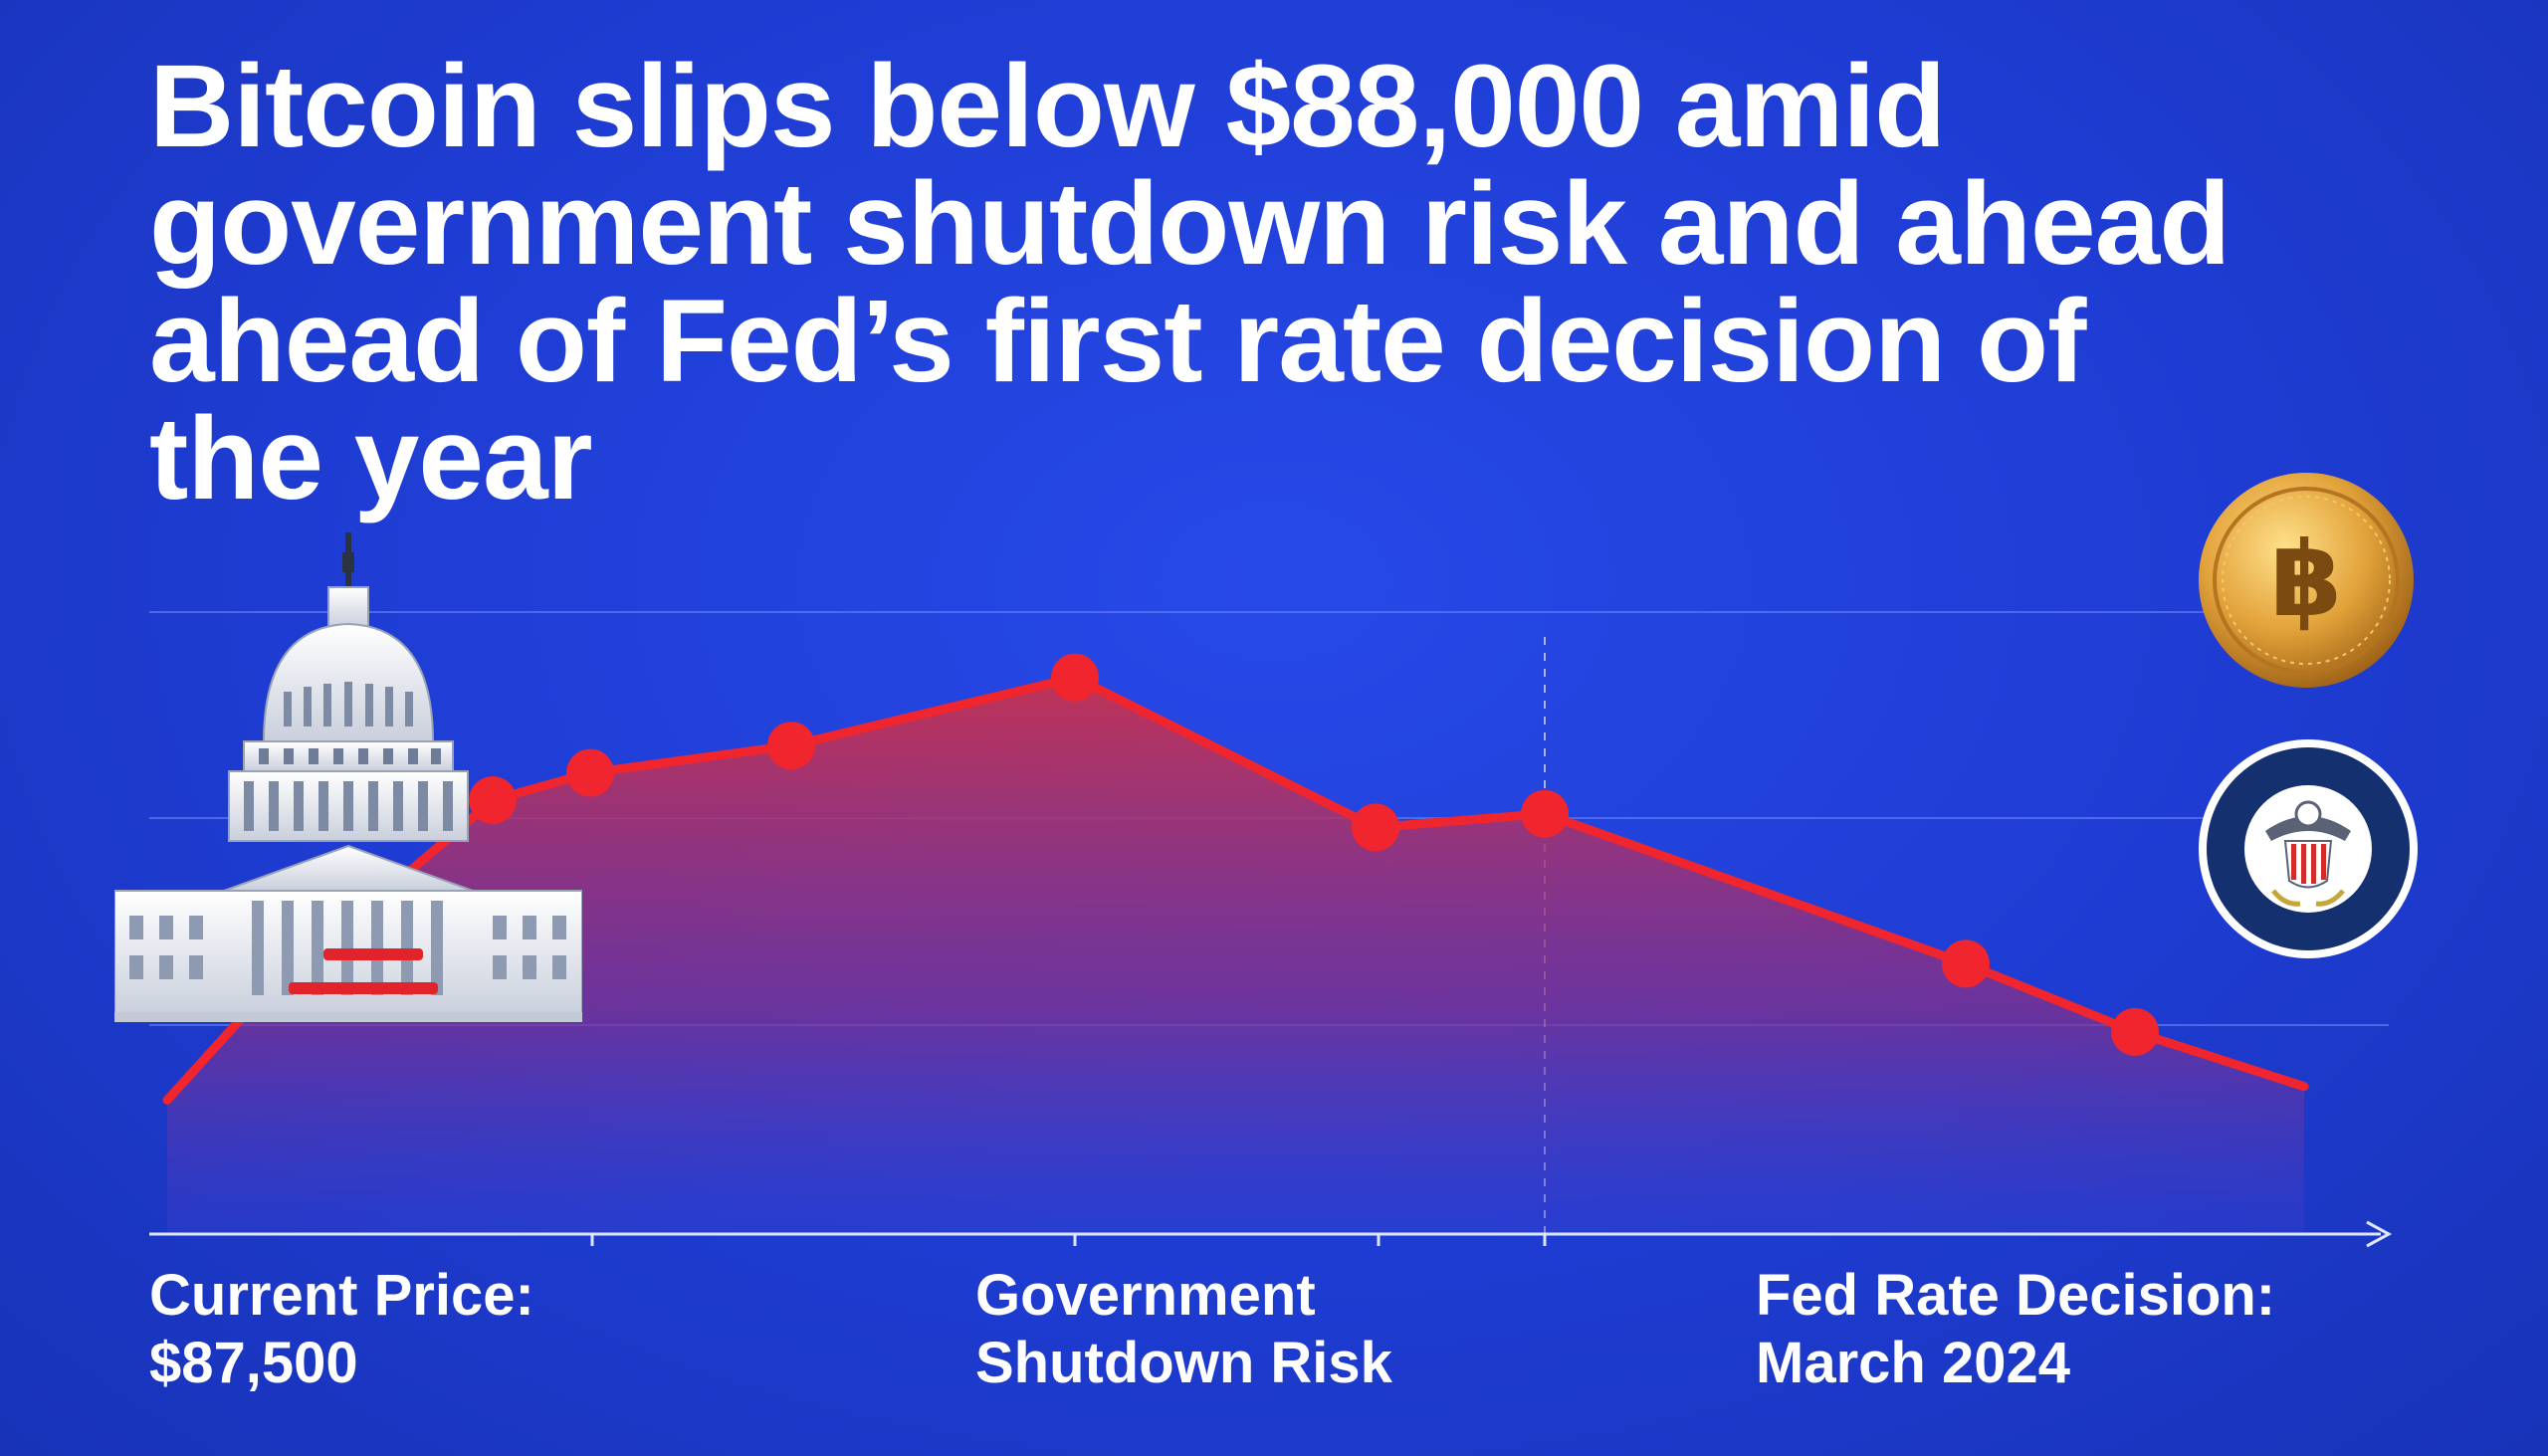 This screenshot has height=1456, width=2548. I want to click on fed-decision-title: Fed Rate Decision:, so click(2016, 1295).